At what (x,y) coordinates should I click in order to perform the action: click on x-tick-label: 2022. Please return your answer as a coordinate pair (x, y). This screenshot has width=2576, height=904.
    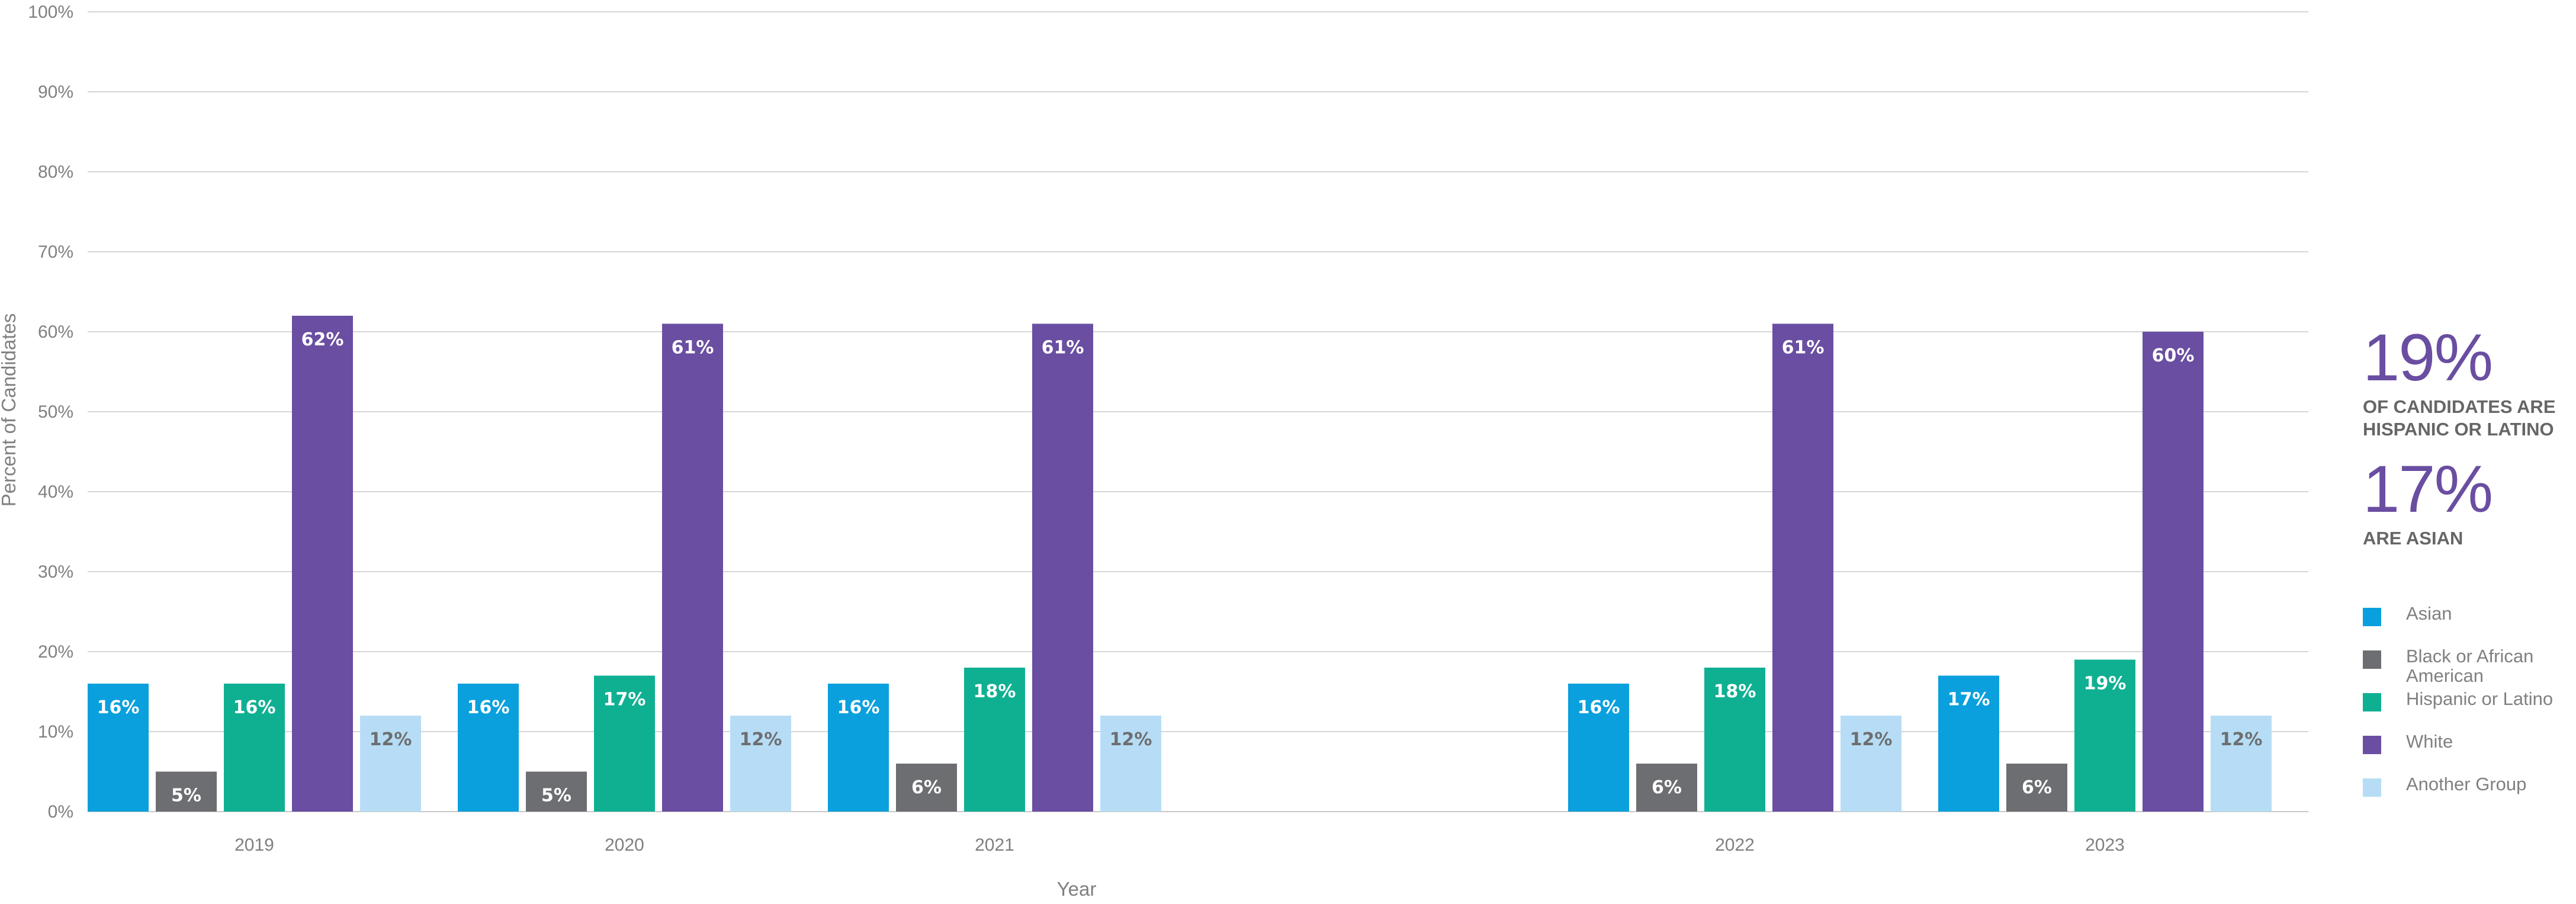
    Looking at the image, I should click on (1735, 845).